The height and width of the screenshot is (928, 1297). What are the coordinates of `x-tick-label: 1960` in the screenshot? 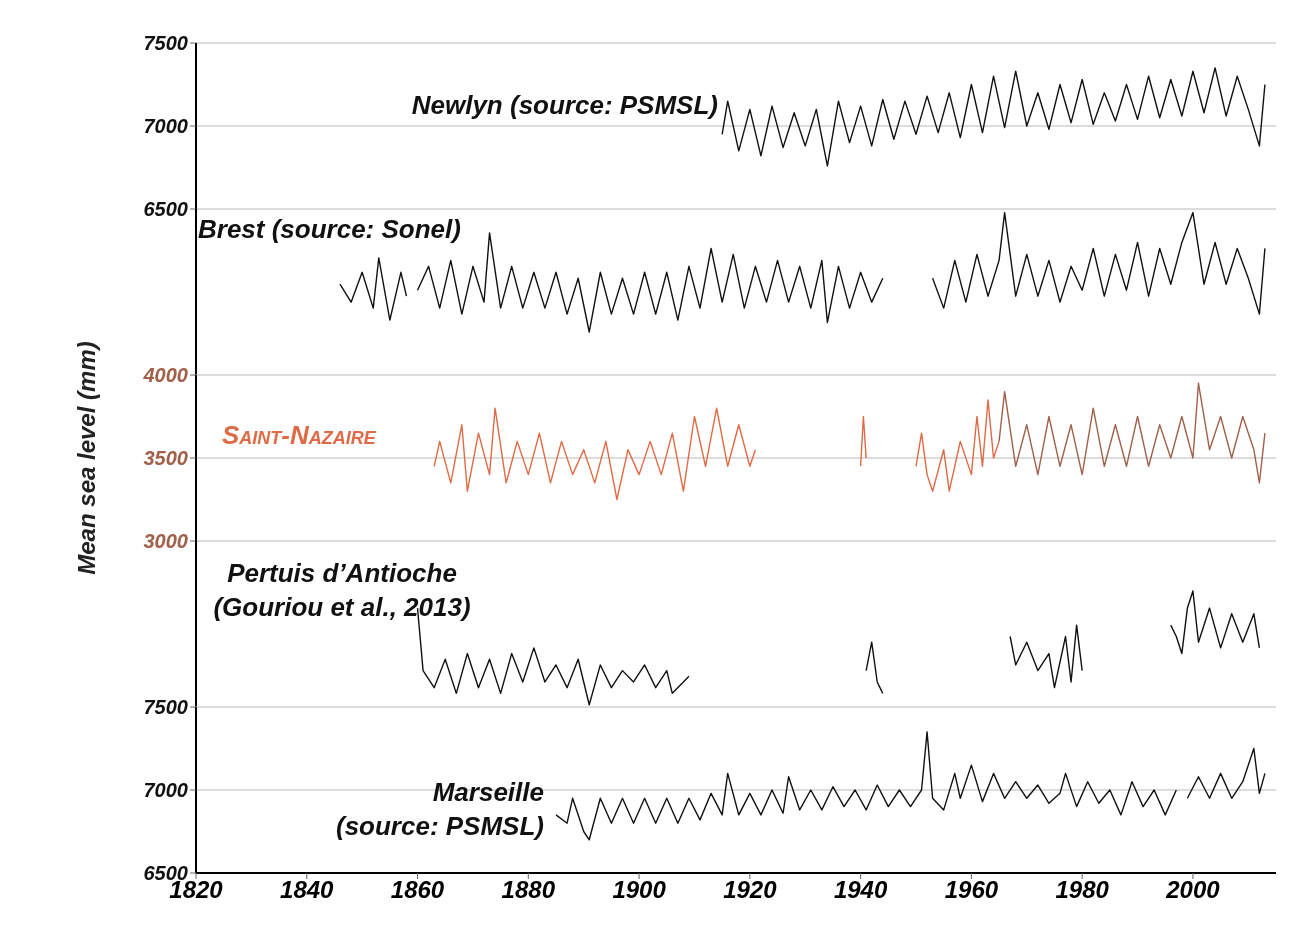 It's located at (971, 890).